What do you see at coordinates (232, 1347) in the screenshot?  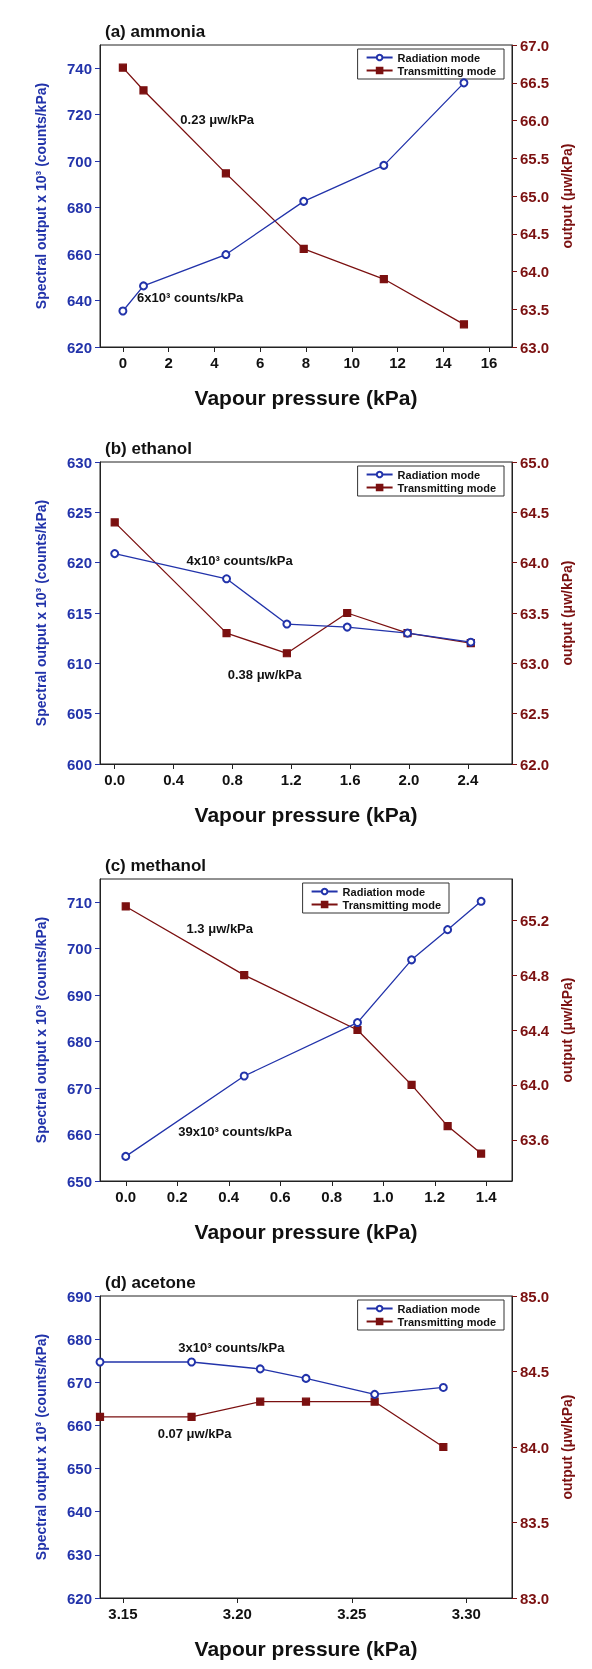 I see `annotation: 3x10³ counts/kPa` at bounding box center [232, 1347].